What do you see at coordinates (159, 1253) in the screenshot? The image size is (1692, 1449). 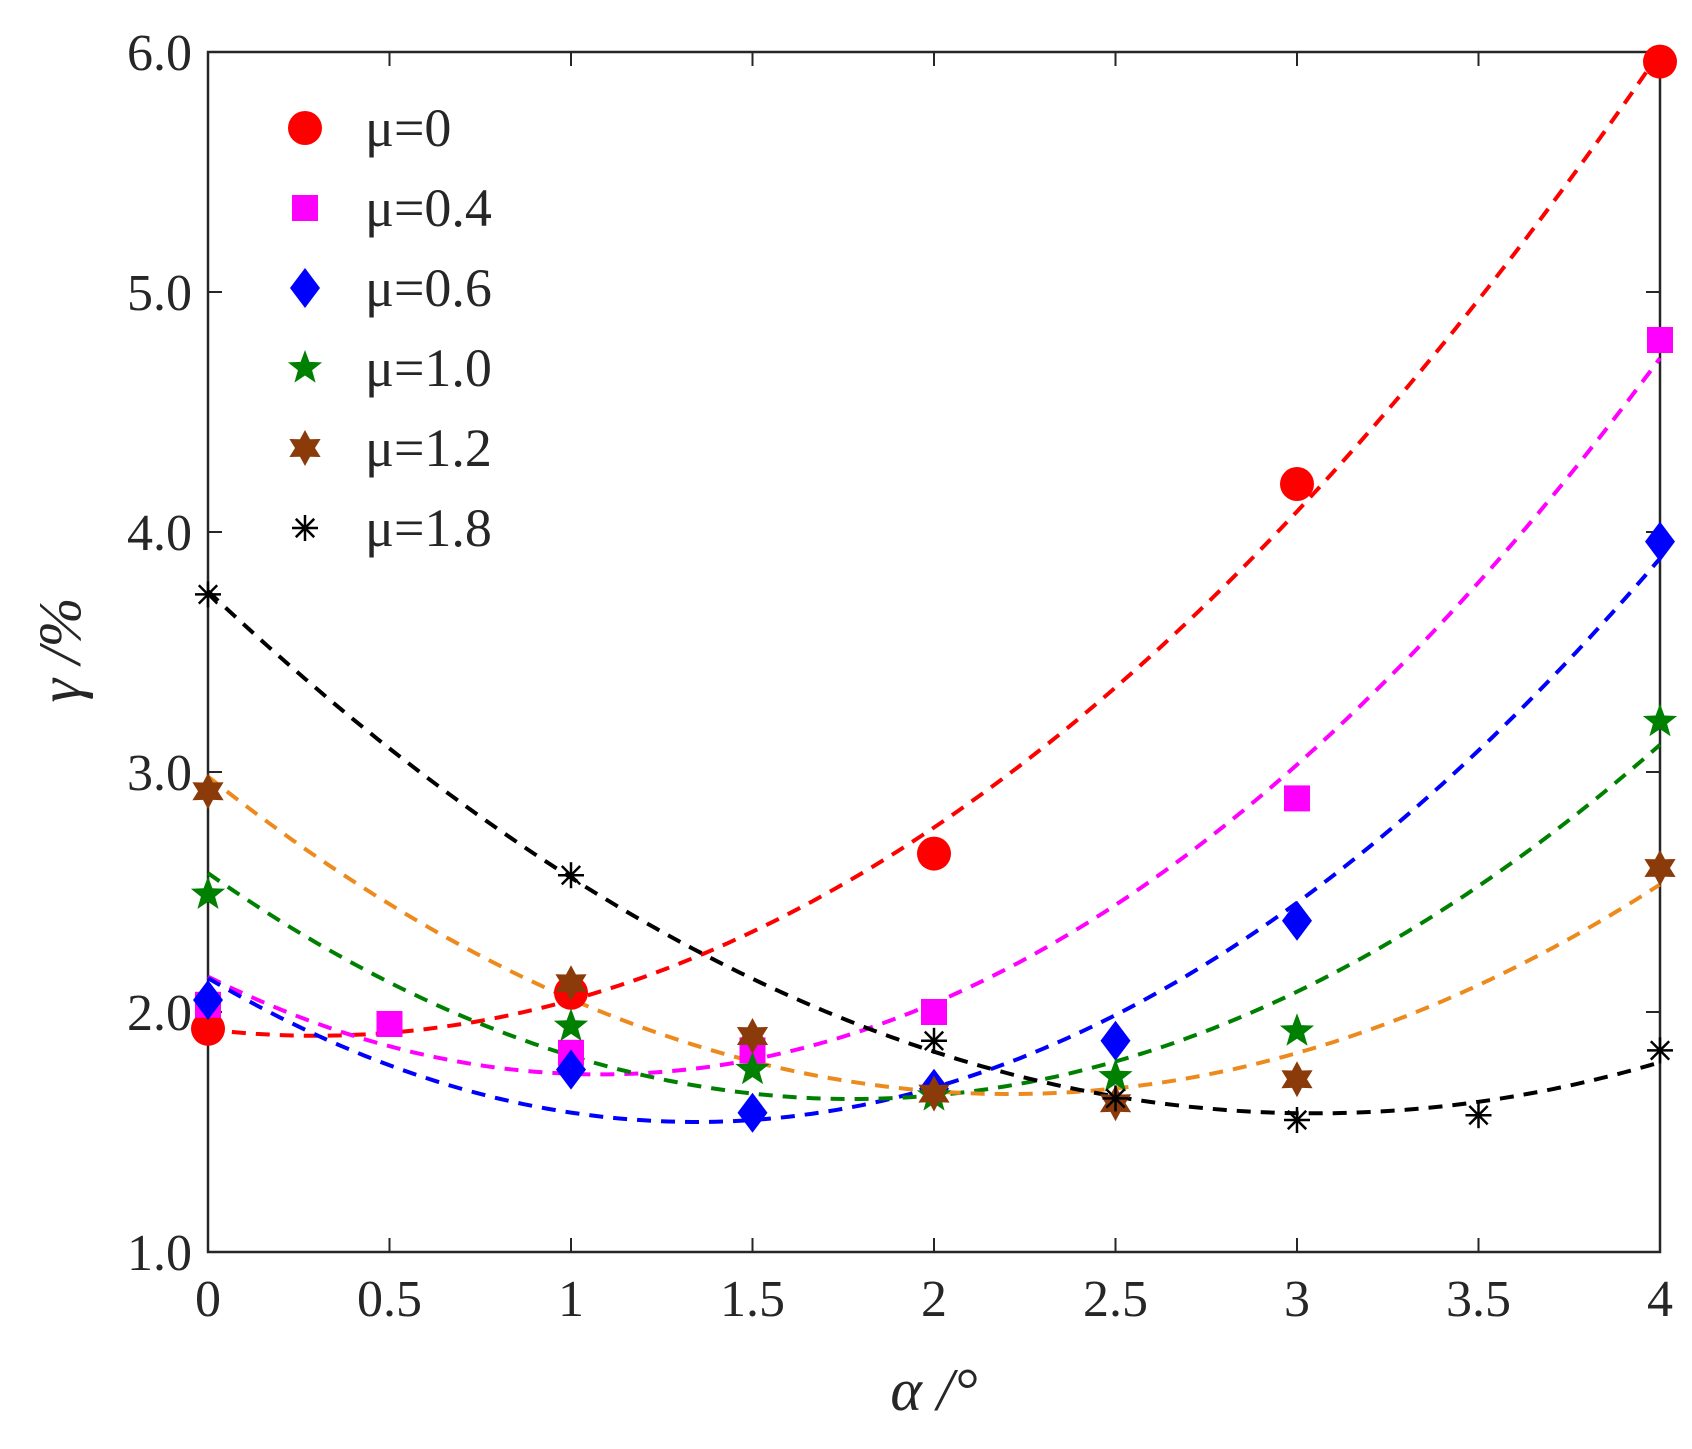 I see `y-tick-label: 1.0` at bounding box center [159, 1253].